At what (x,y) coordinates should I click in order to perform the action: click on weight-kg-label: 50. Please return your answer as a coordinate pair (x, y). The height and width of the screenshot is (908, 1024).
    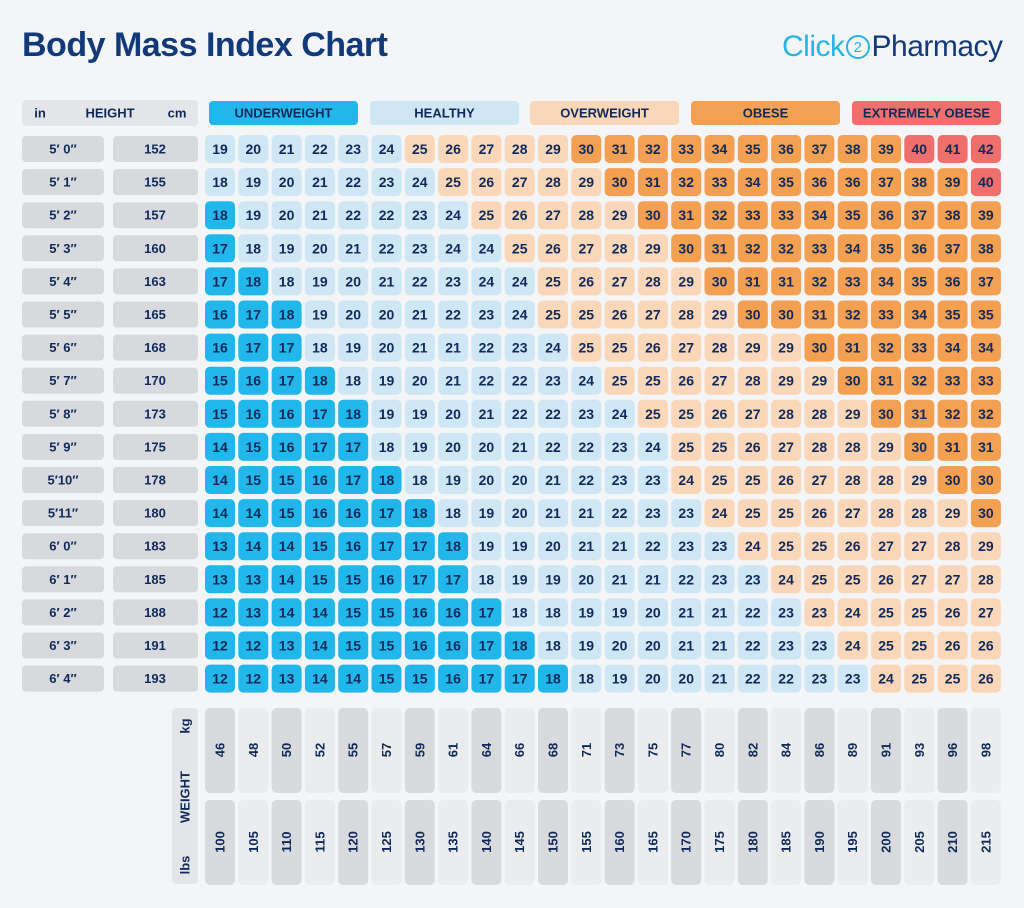
    Looking at the image, I should click on (286, 750).